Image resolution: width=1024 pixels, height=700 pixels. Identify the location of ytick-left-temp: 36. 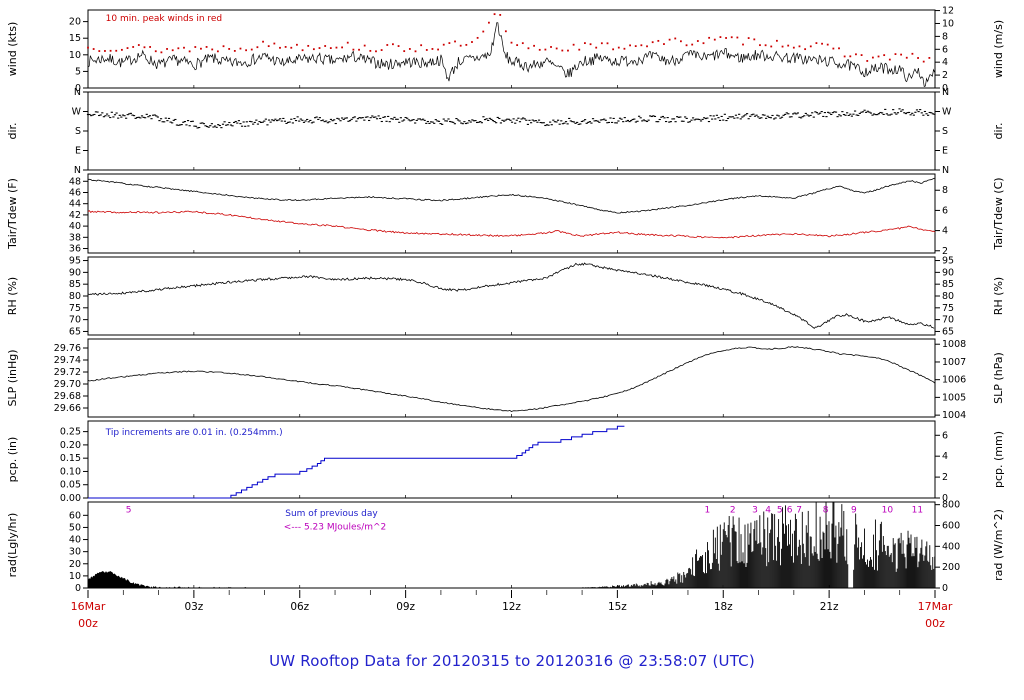
(75, 249).